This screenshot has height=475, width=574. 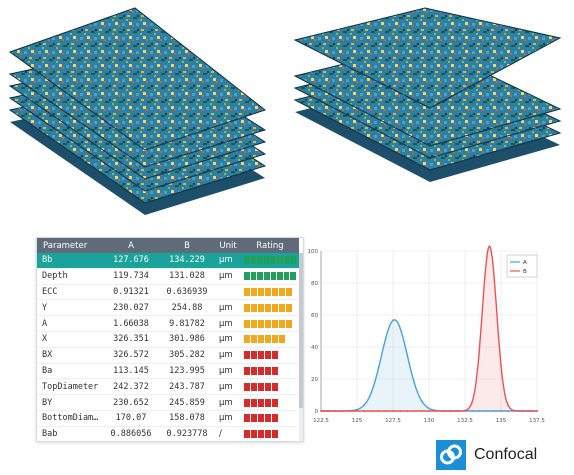 What do you see at coordinates (228, 292) in the screenshot?
I see `unit-cell` at bounding box center [228, 292].